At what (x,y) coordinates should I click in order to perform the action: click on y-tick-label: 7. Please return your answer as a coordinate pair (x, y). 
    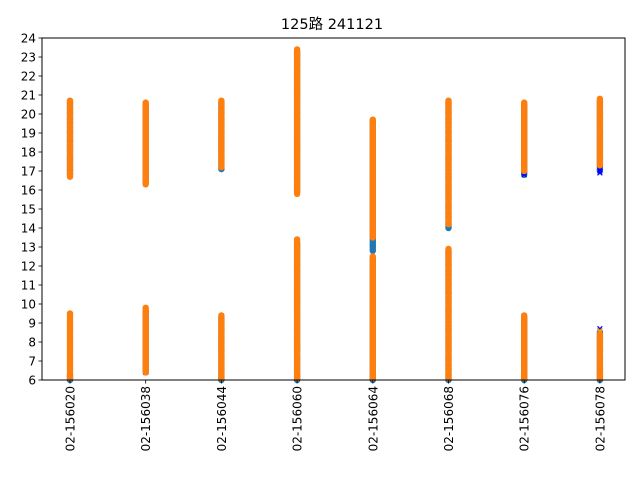
    Looking at the image, I should click on (32, 361).